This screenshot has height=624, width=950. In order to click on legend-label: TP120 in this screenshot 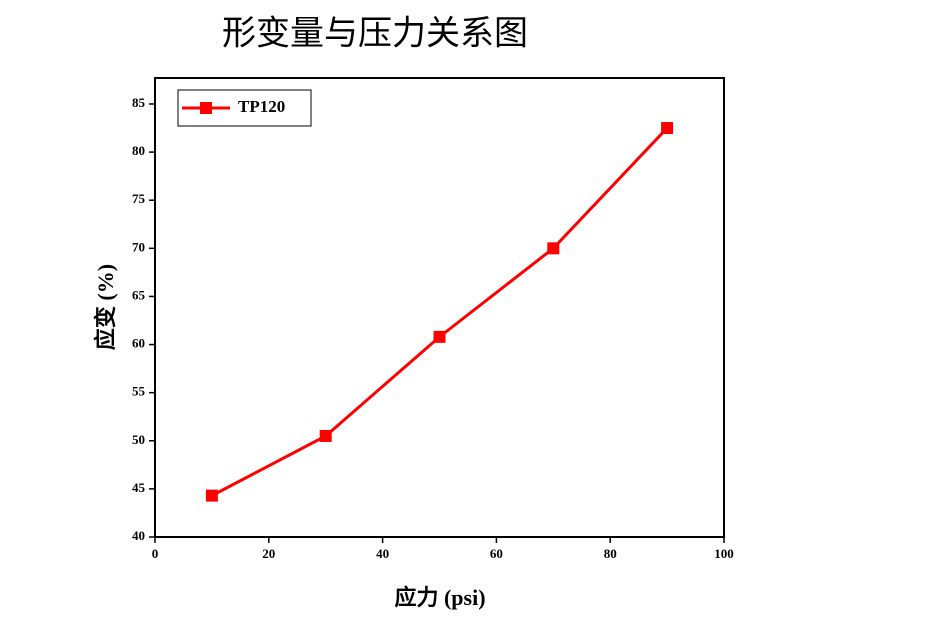, I will do `click(261, 106)`.